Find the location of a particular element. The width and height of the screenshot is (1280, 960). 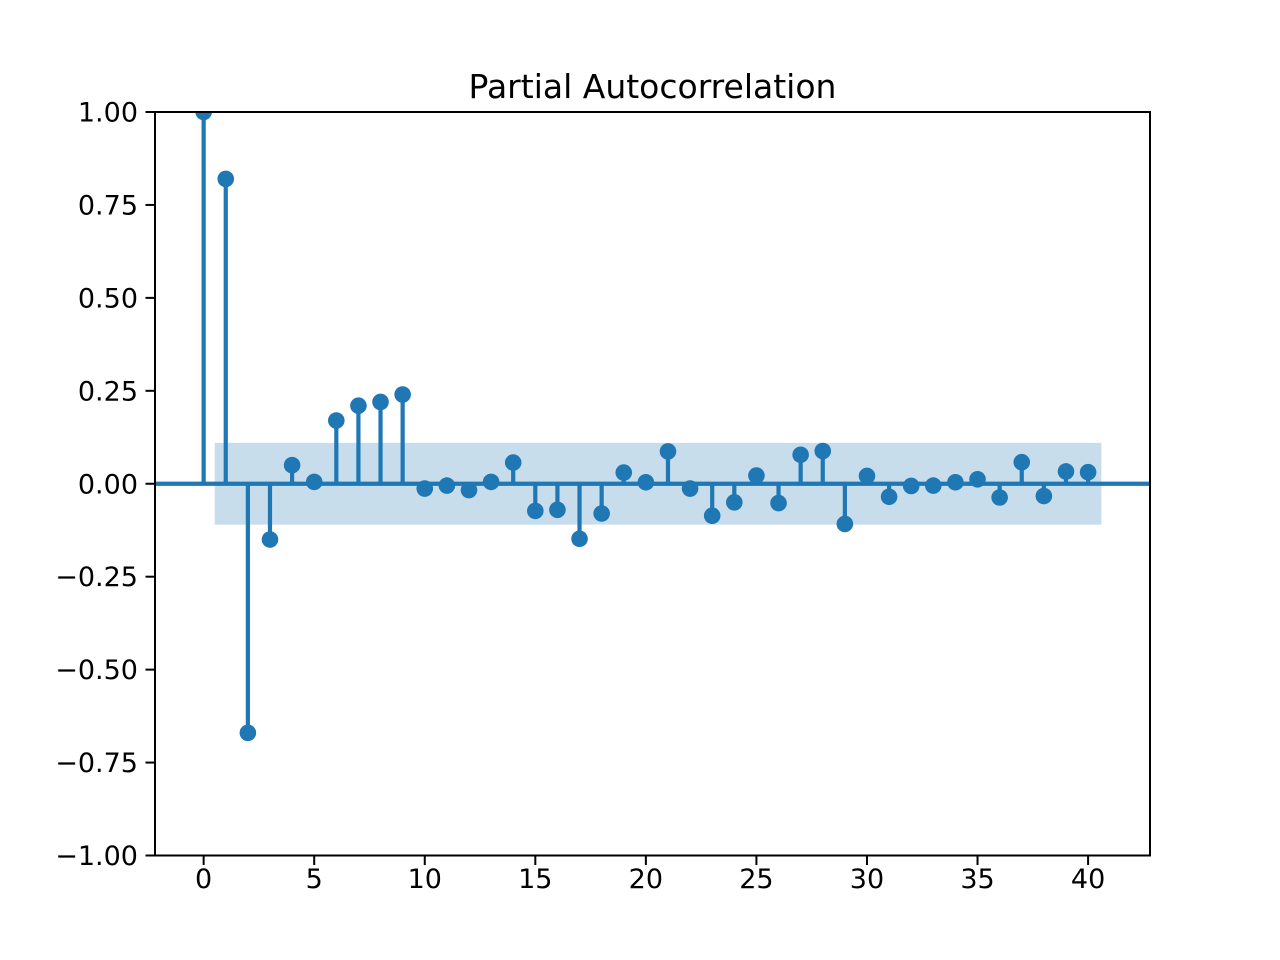

y-tick-label: 1.00 is located at coordinates (108, 113).